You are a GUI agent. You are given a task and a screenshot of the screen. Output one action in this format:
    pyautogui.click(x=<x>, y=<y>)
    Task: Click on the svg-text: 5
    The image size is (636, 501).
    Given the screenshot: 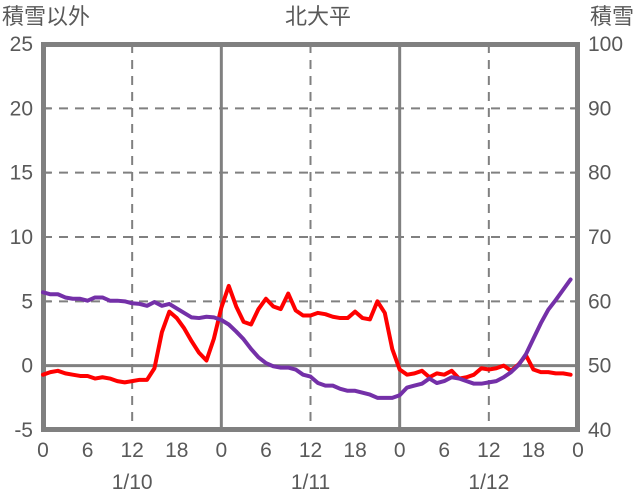 What is the action you would take?
    pyautogui.click(x=27, y=301)
    